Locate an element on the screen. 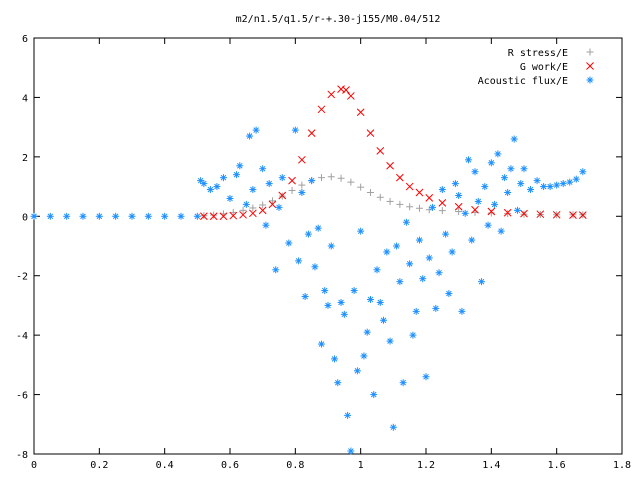  y-tick-label: -4 is located at coordinates (22, 336).